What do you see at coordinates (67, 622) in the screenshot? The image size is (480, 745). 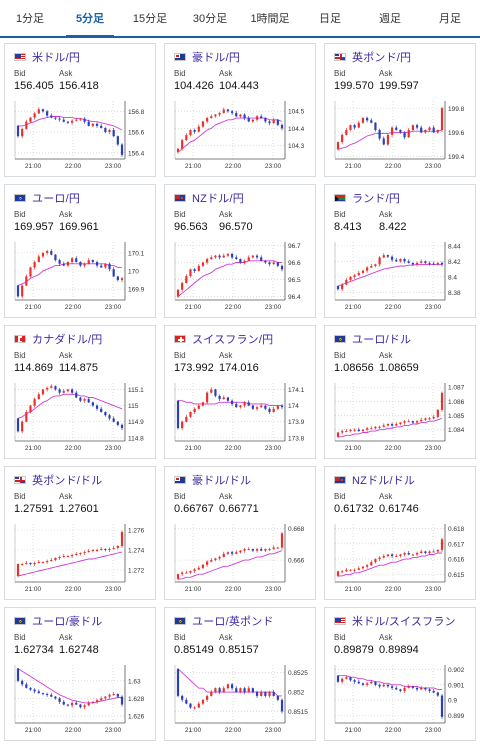 I see `pair-name: ユーロ/豪ドル` at bounding box center [67, 622].